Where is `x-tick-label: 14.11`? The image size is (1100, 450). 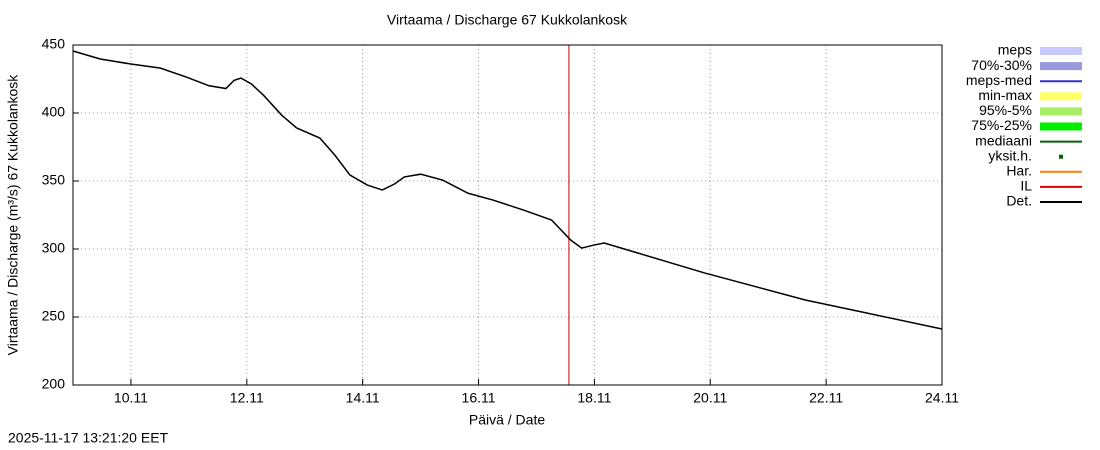 x-tick-label: 14.11 is located at coordinates (363, 398).